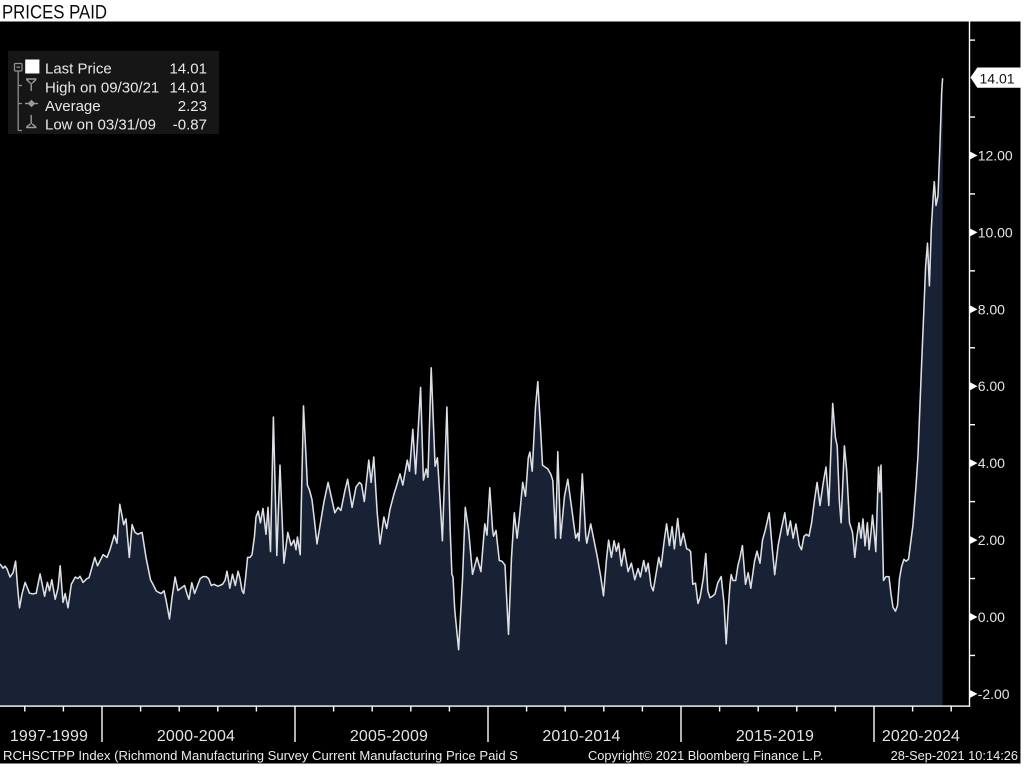  What do you see at coordinates (78, 69) in the screenshot?
I see `svg-text: Last Price` at bounding box center [78, 69].